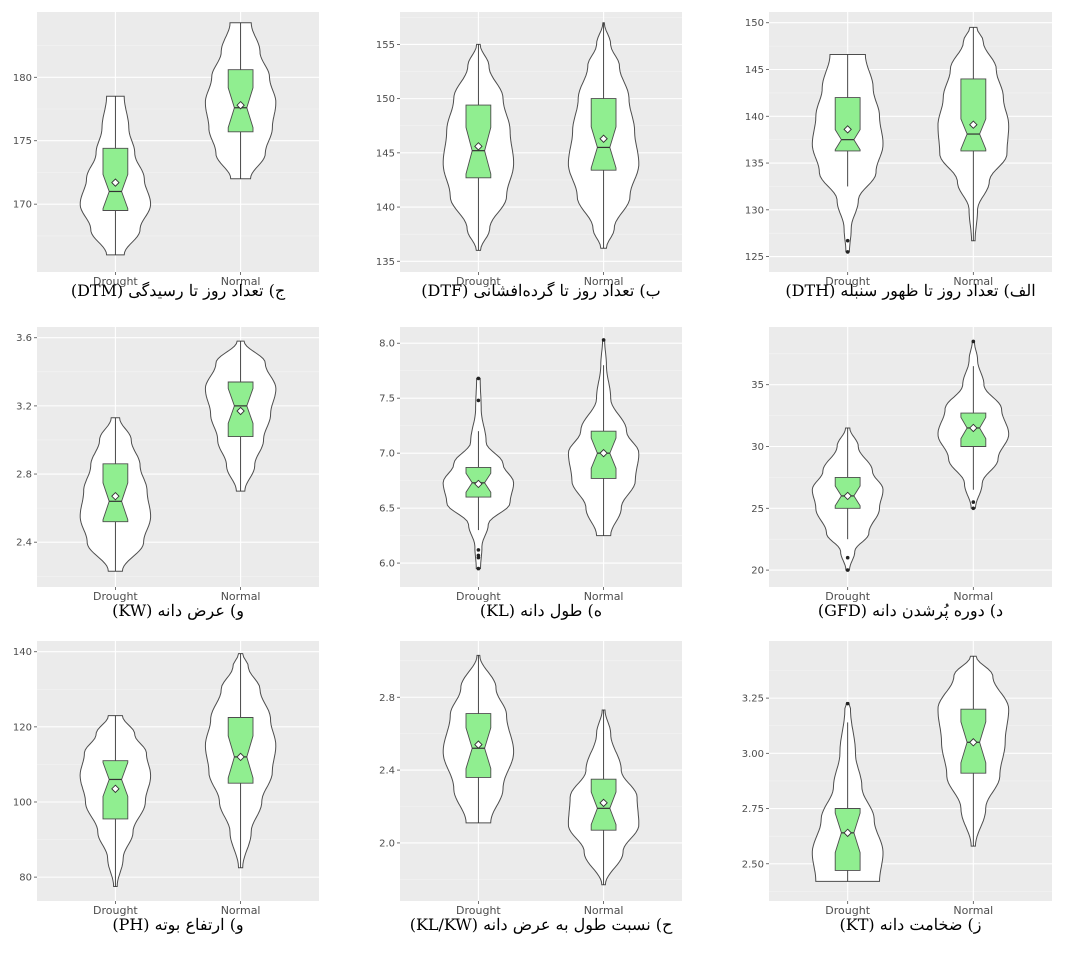 Image resolution: width=1075 pixels, height=961 pixels. I want to click on y-tick-label: 25, so click(757, 509).